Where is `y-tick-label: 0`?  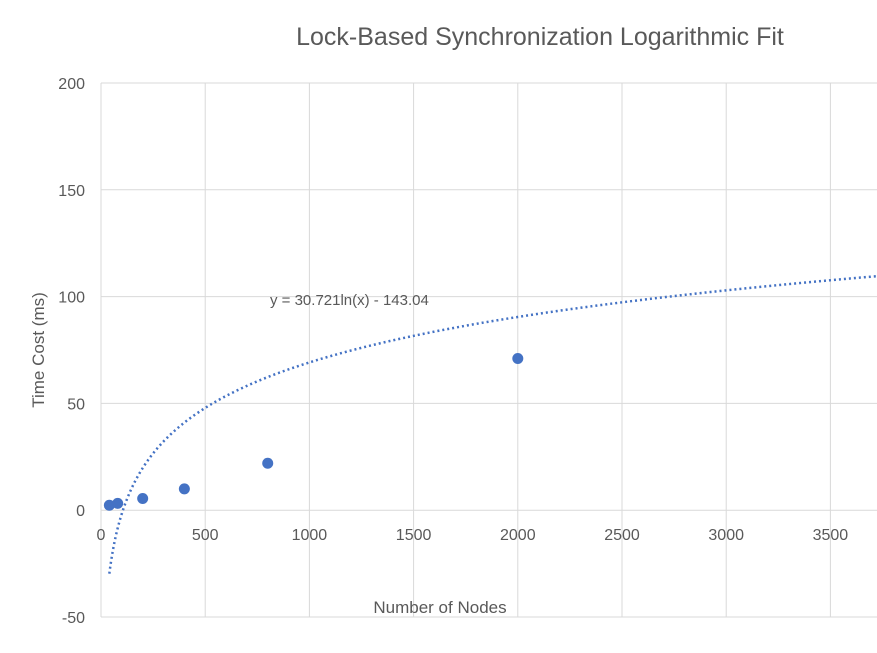
y-tick-label: 0 is located at coordinates (80, 511).